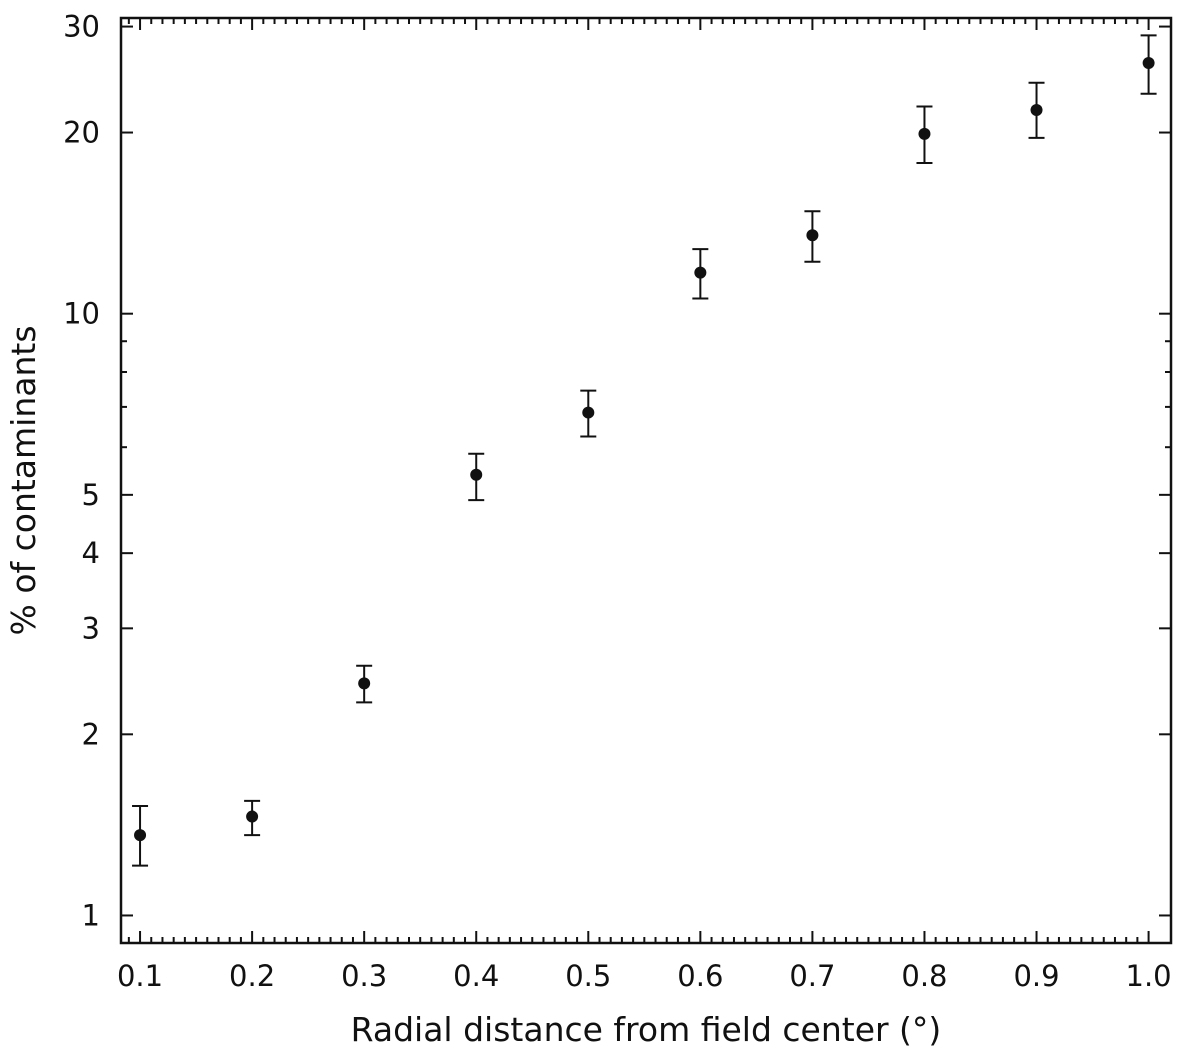 This screenshot has width=1200, height=1057. What do you see at coordinates (924, 976) in the screenshot?
I see `x-tick-label: 0.8` at bounding box center [924, 976].